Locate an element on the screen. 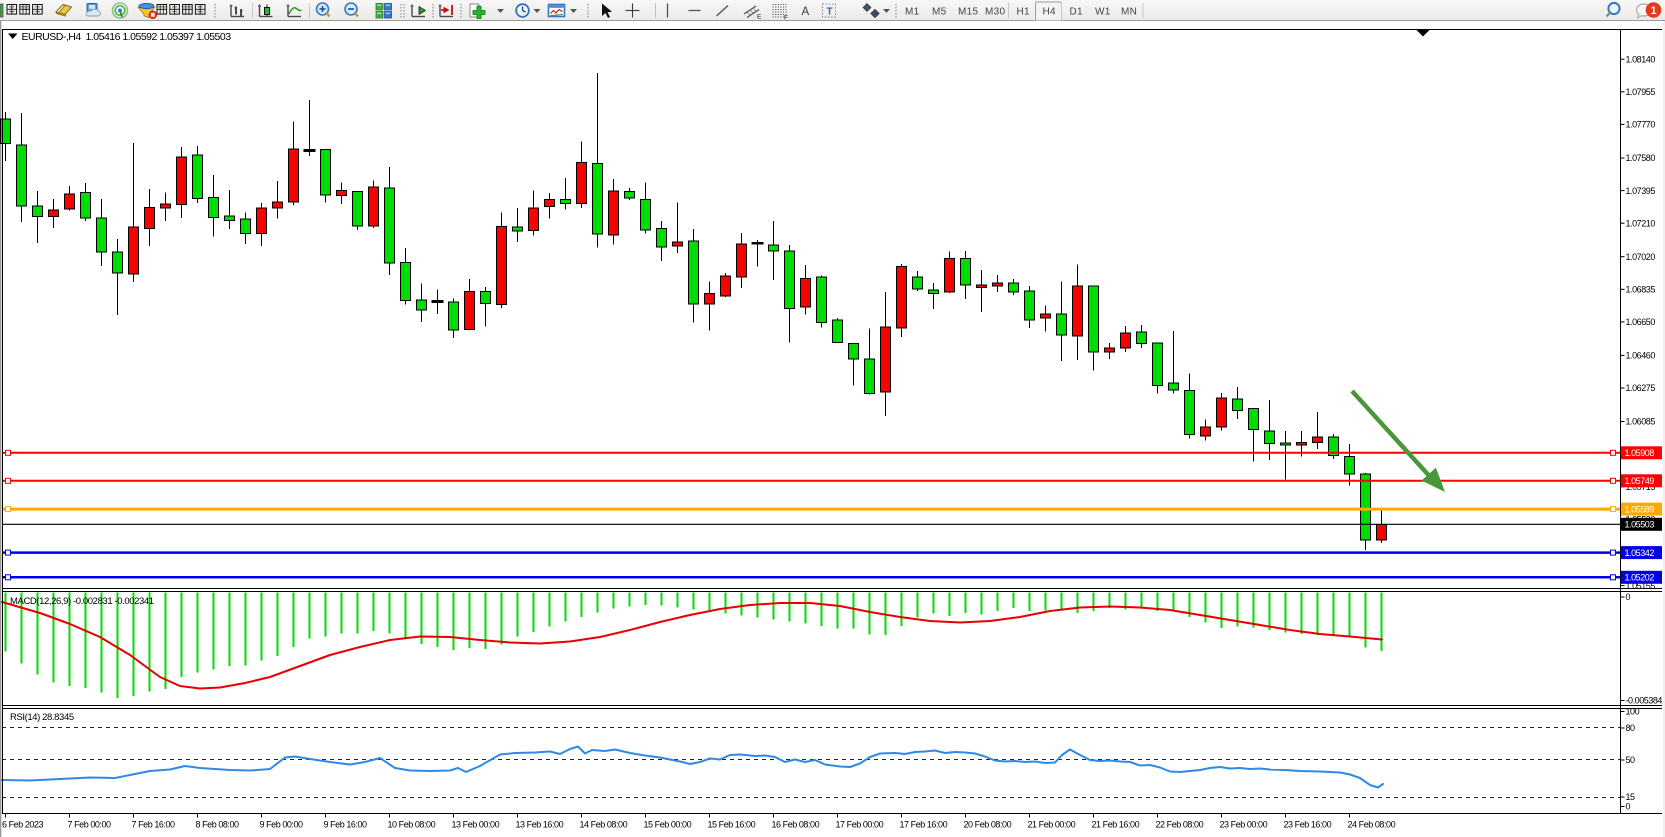  svg-text: 1 is located at coordinates (1653, 11).